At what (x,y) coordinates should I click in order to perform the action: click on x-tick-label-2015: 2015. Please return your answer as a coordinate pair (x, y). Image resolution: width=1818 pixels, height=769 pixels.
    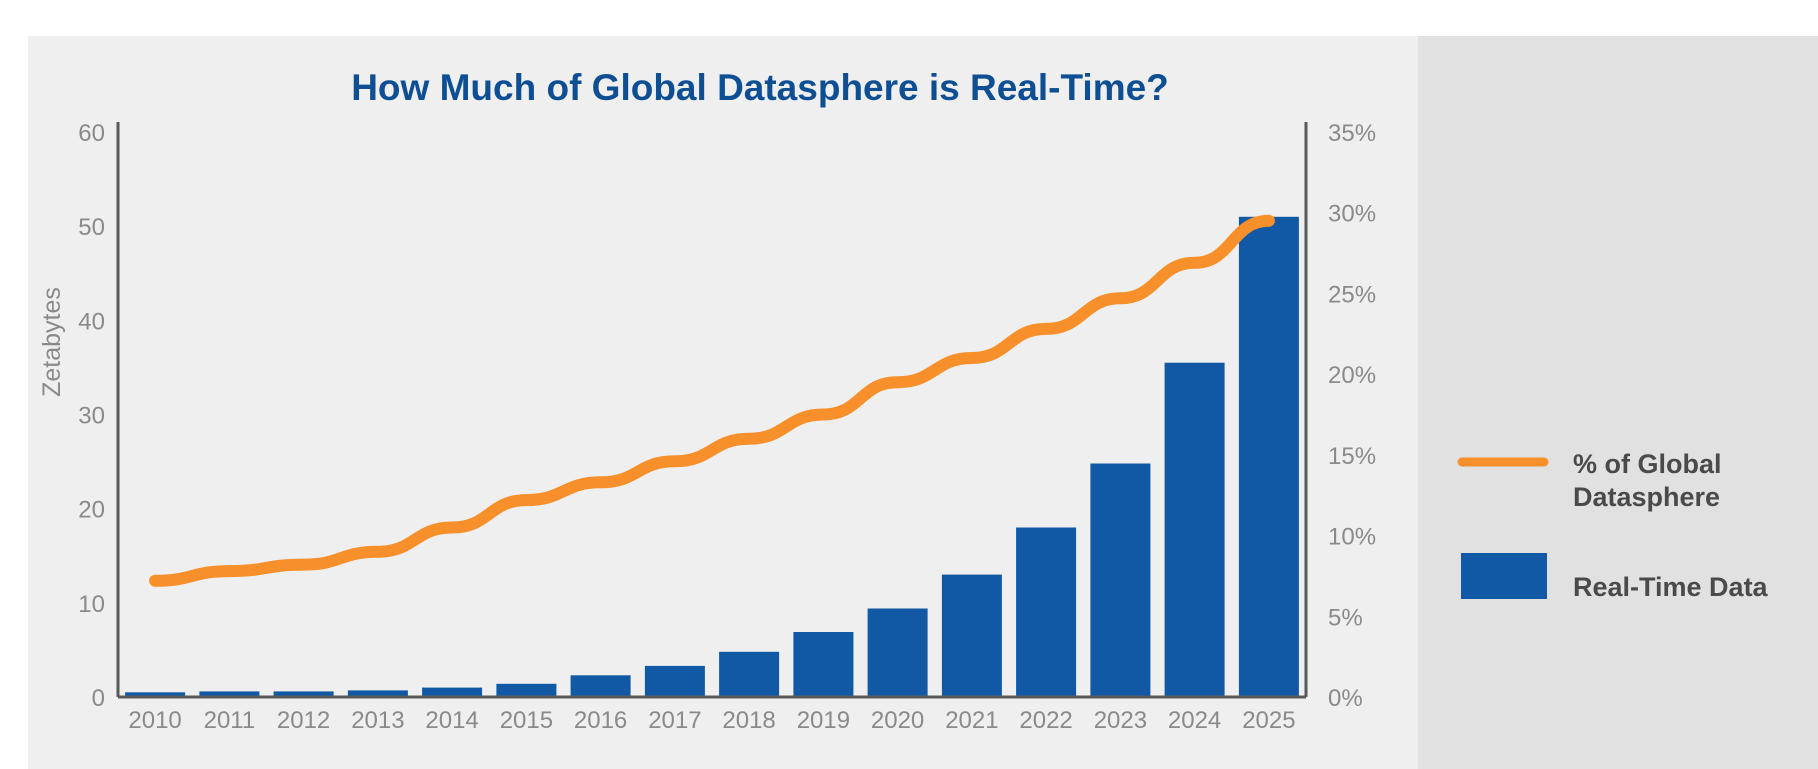
    Looking at the image, I should click on (526, 720).